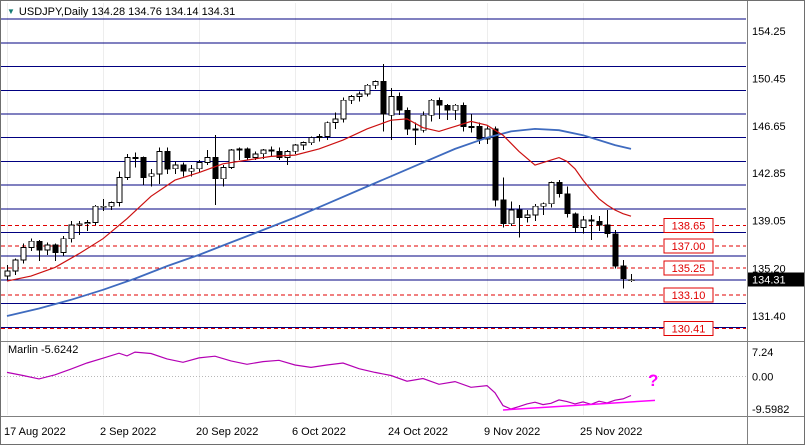 This screenshot has height=445, width=805. Describe the element at coordinates (769, 79) in the screenshot. I see `price-axis-label: 150.45` at that location.